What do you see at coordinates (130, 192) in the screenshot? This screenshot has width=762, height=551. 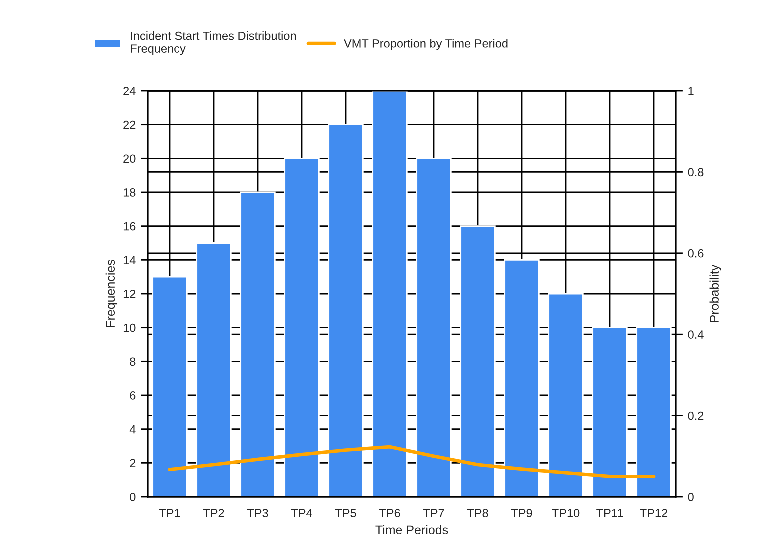 I see `y-tick-label: 18` at bounding box center [130, 192].